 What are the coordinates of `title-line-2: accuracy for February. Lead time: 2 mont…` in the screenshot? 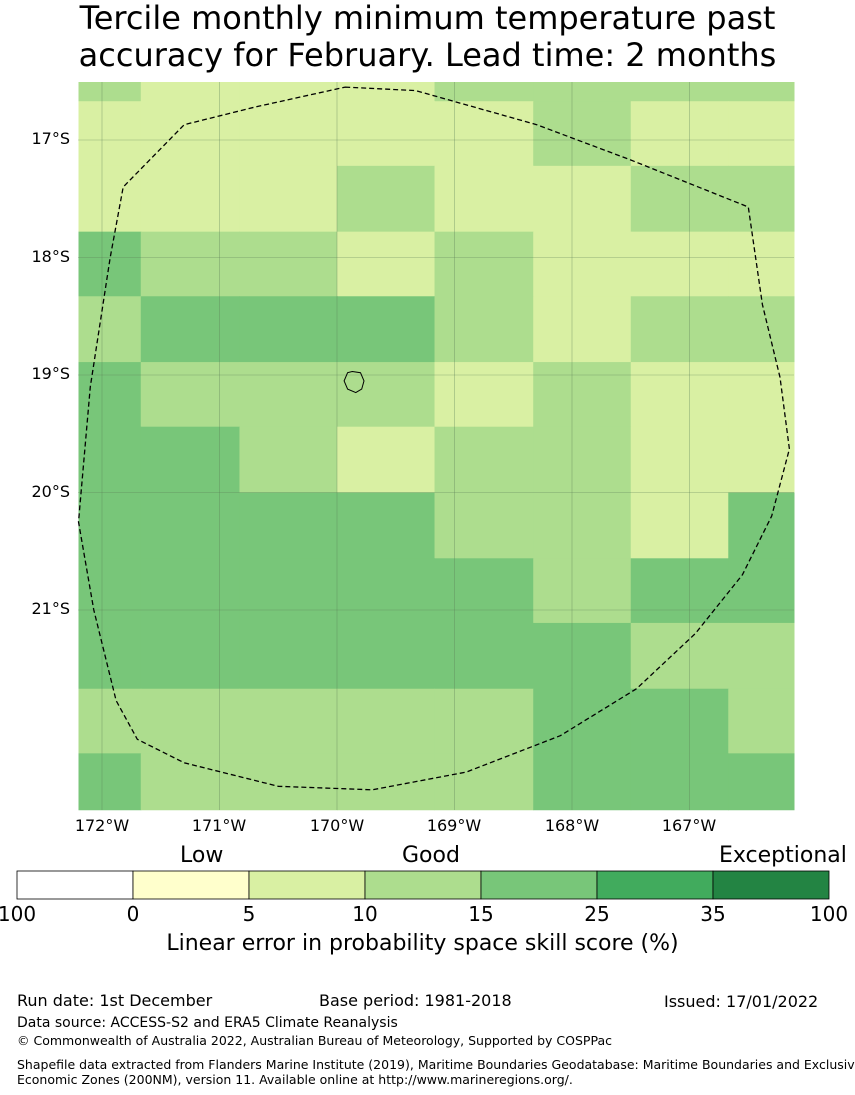 It's located at (427, 55).